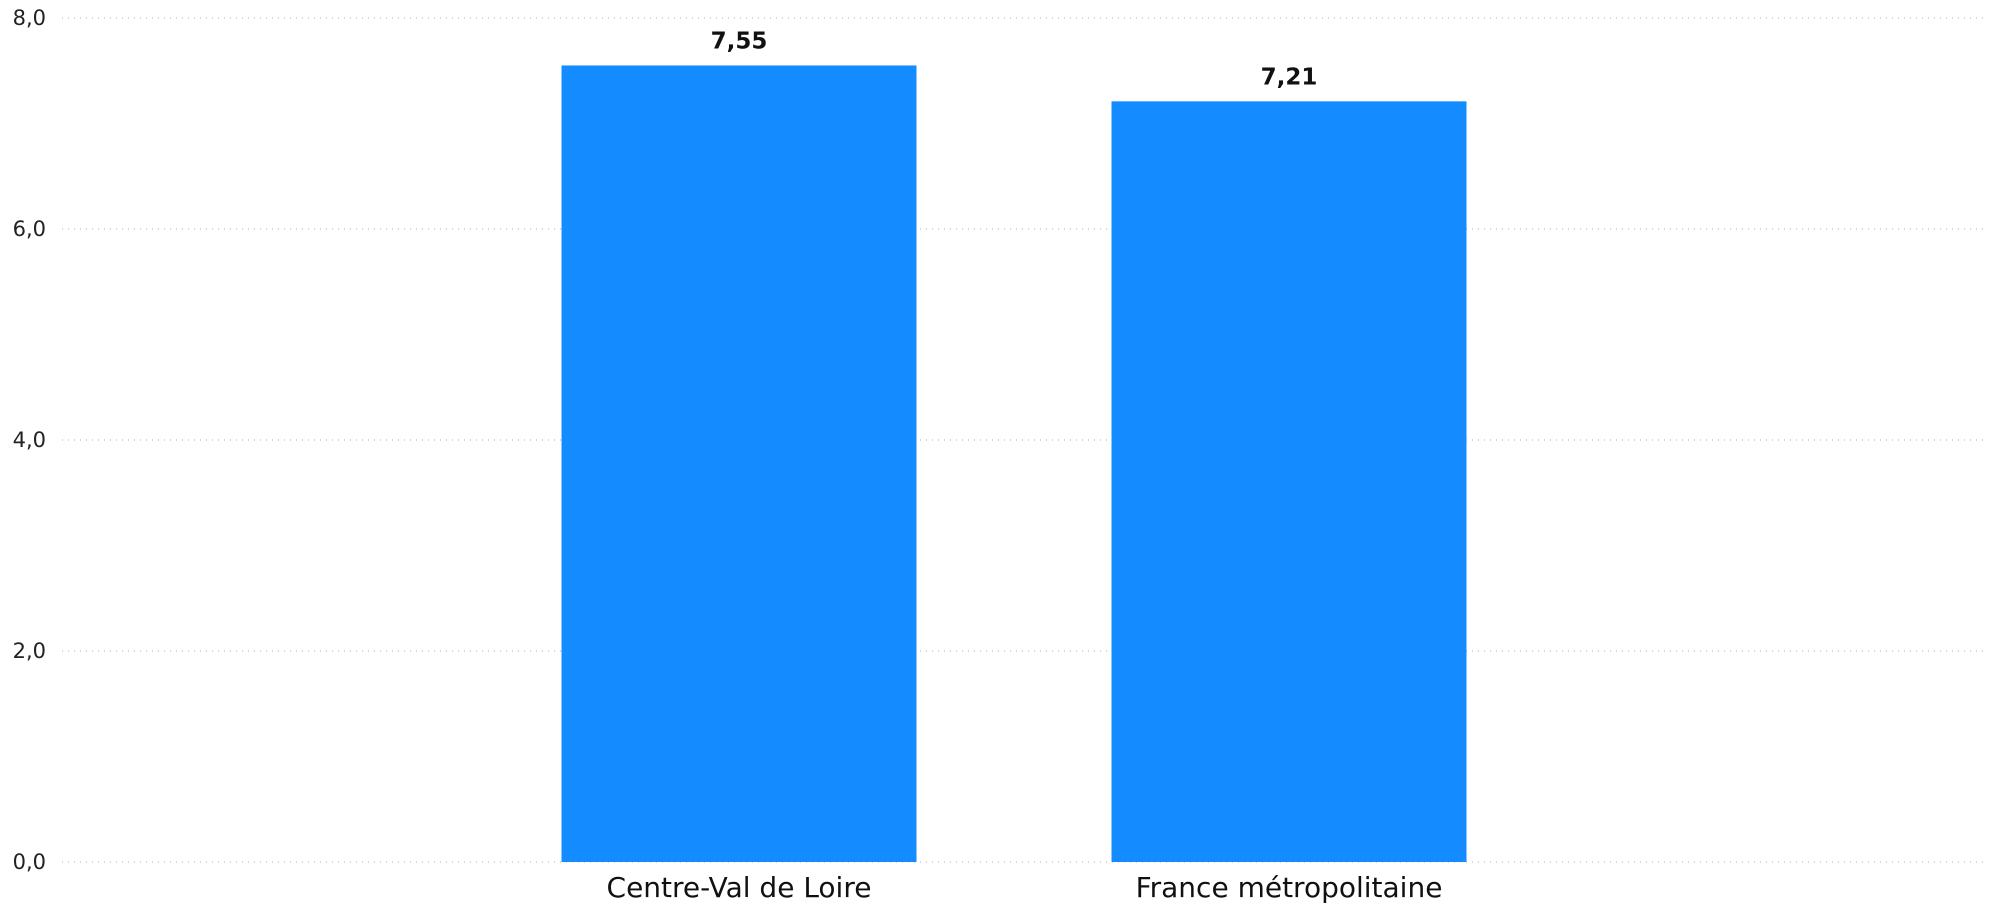  I want to click on category-label: Centre-Val de Loire, so click(739, 887).